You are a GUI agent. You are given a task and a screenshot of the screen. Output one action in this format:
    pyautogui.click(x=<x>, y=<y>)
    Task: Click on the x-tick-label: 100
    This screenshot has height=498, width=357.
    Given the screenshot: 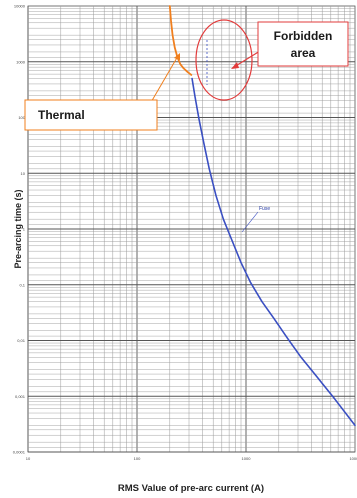 What is the action you would take?
    pyautogui.click(x=137, y=458)
    